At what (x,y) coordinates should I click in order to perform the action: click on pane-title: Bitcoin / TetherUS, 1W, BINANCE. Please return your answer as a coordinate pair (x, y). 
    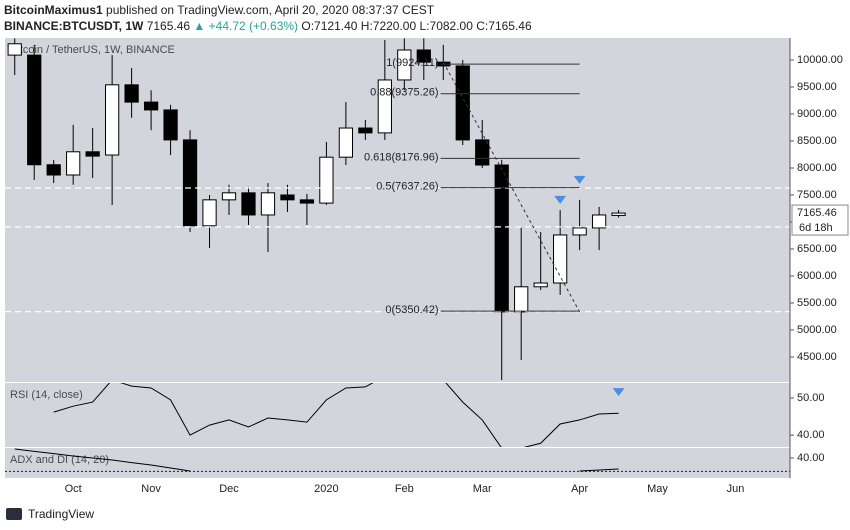
    Looking at the image, I should click on (92, 50).